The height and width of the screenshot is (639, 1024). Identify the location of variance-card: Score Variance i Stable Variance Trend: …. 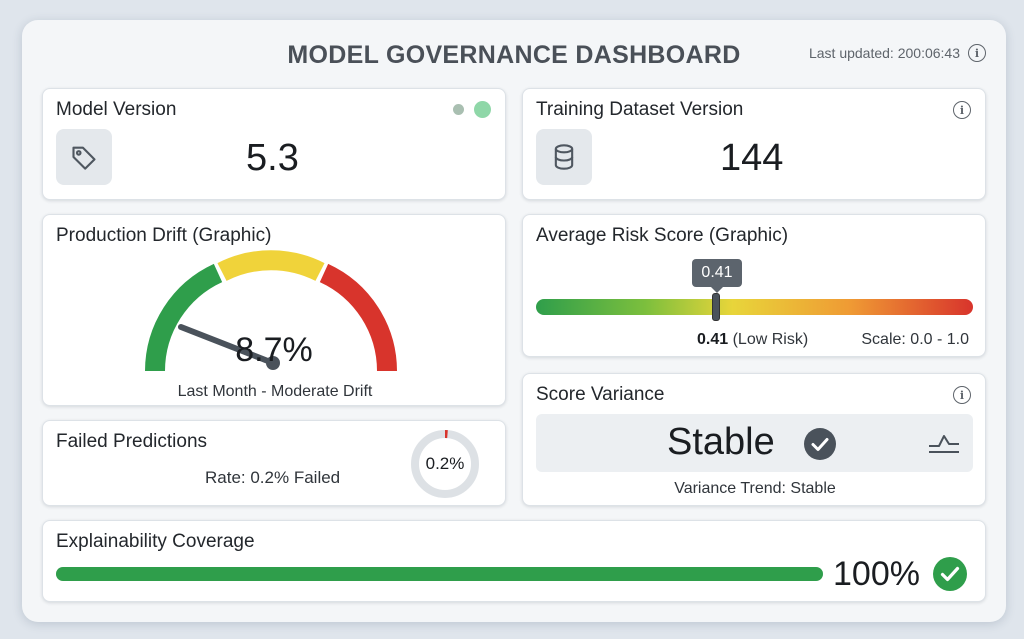
(754, 439).